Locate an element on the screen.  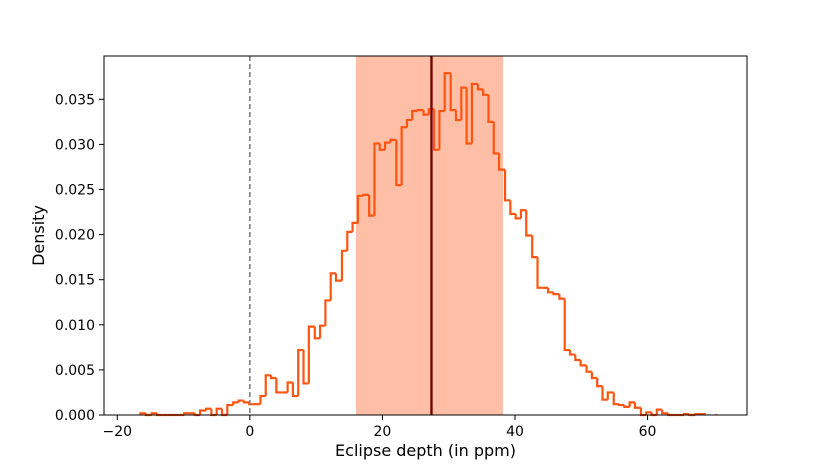
y-tick-label: 0.010 is located at coordinates (75, 326).